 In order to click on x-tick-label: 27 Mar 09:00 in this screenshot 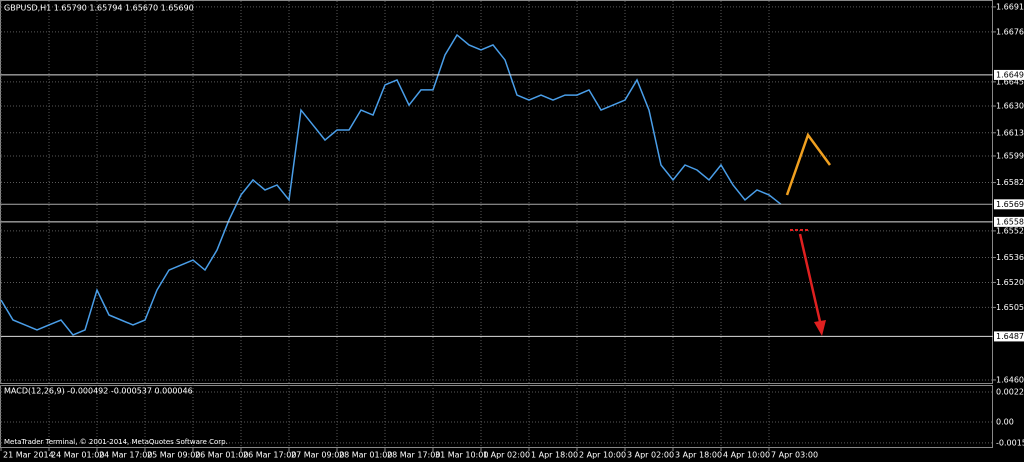, I will do `click(317, 455)`.